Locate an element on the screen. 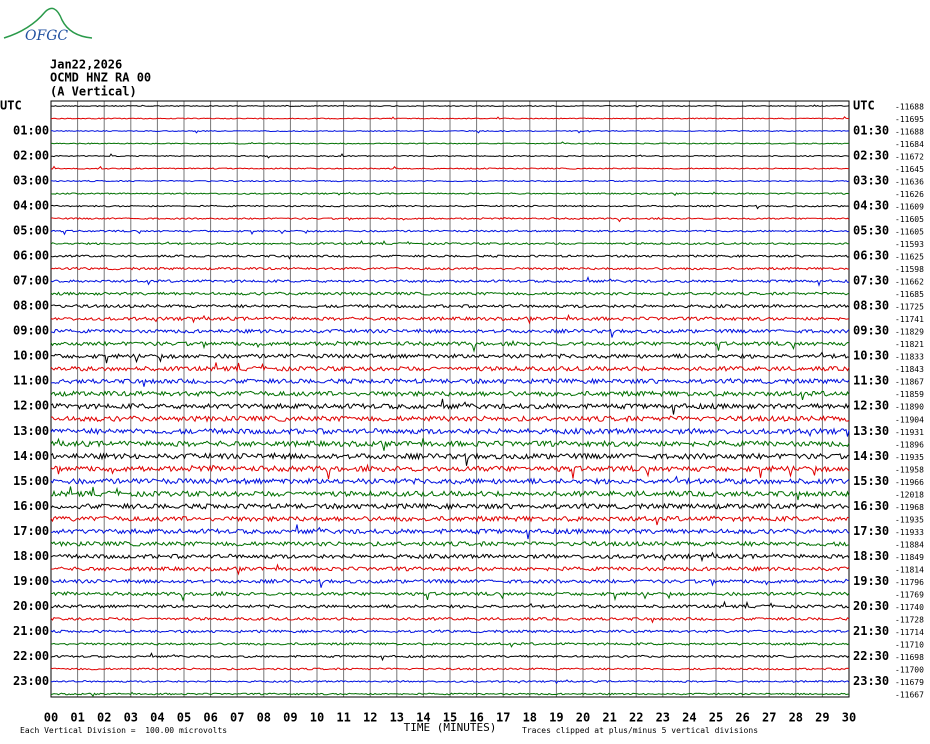 This screenshot has width=930, height=744. x-tick-label: 20 is located at coordinates (583, 718).